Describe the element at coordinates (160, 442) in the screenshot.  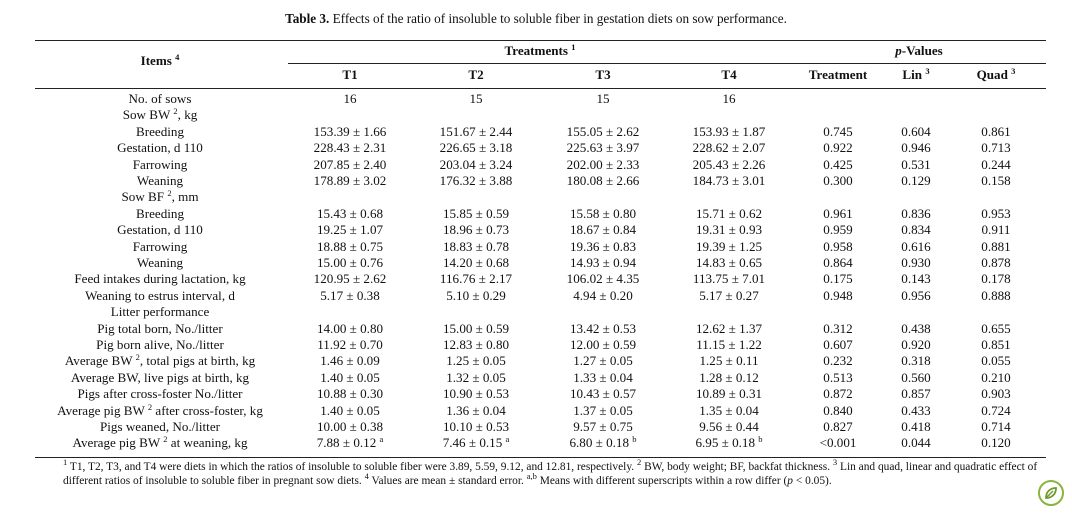
I see `row-label: Average pig BW 2 at weaning, kg` at that location.